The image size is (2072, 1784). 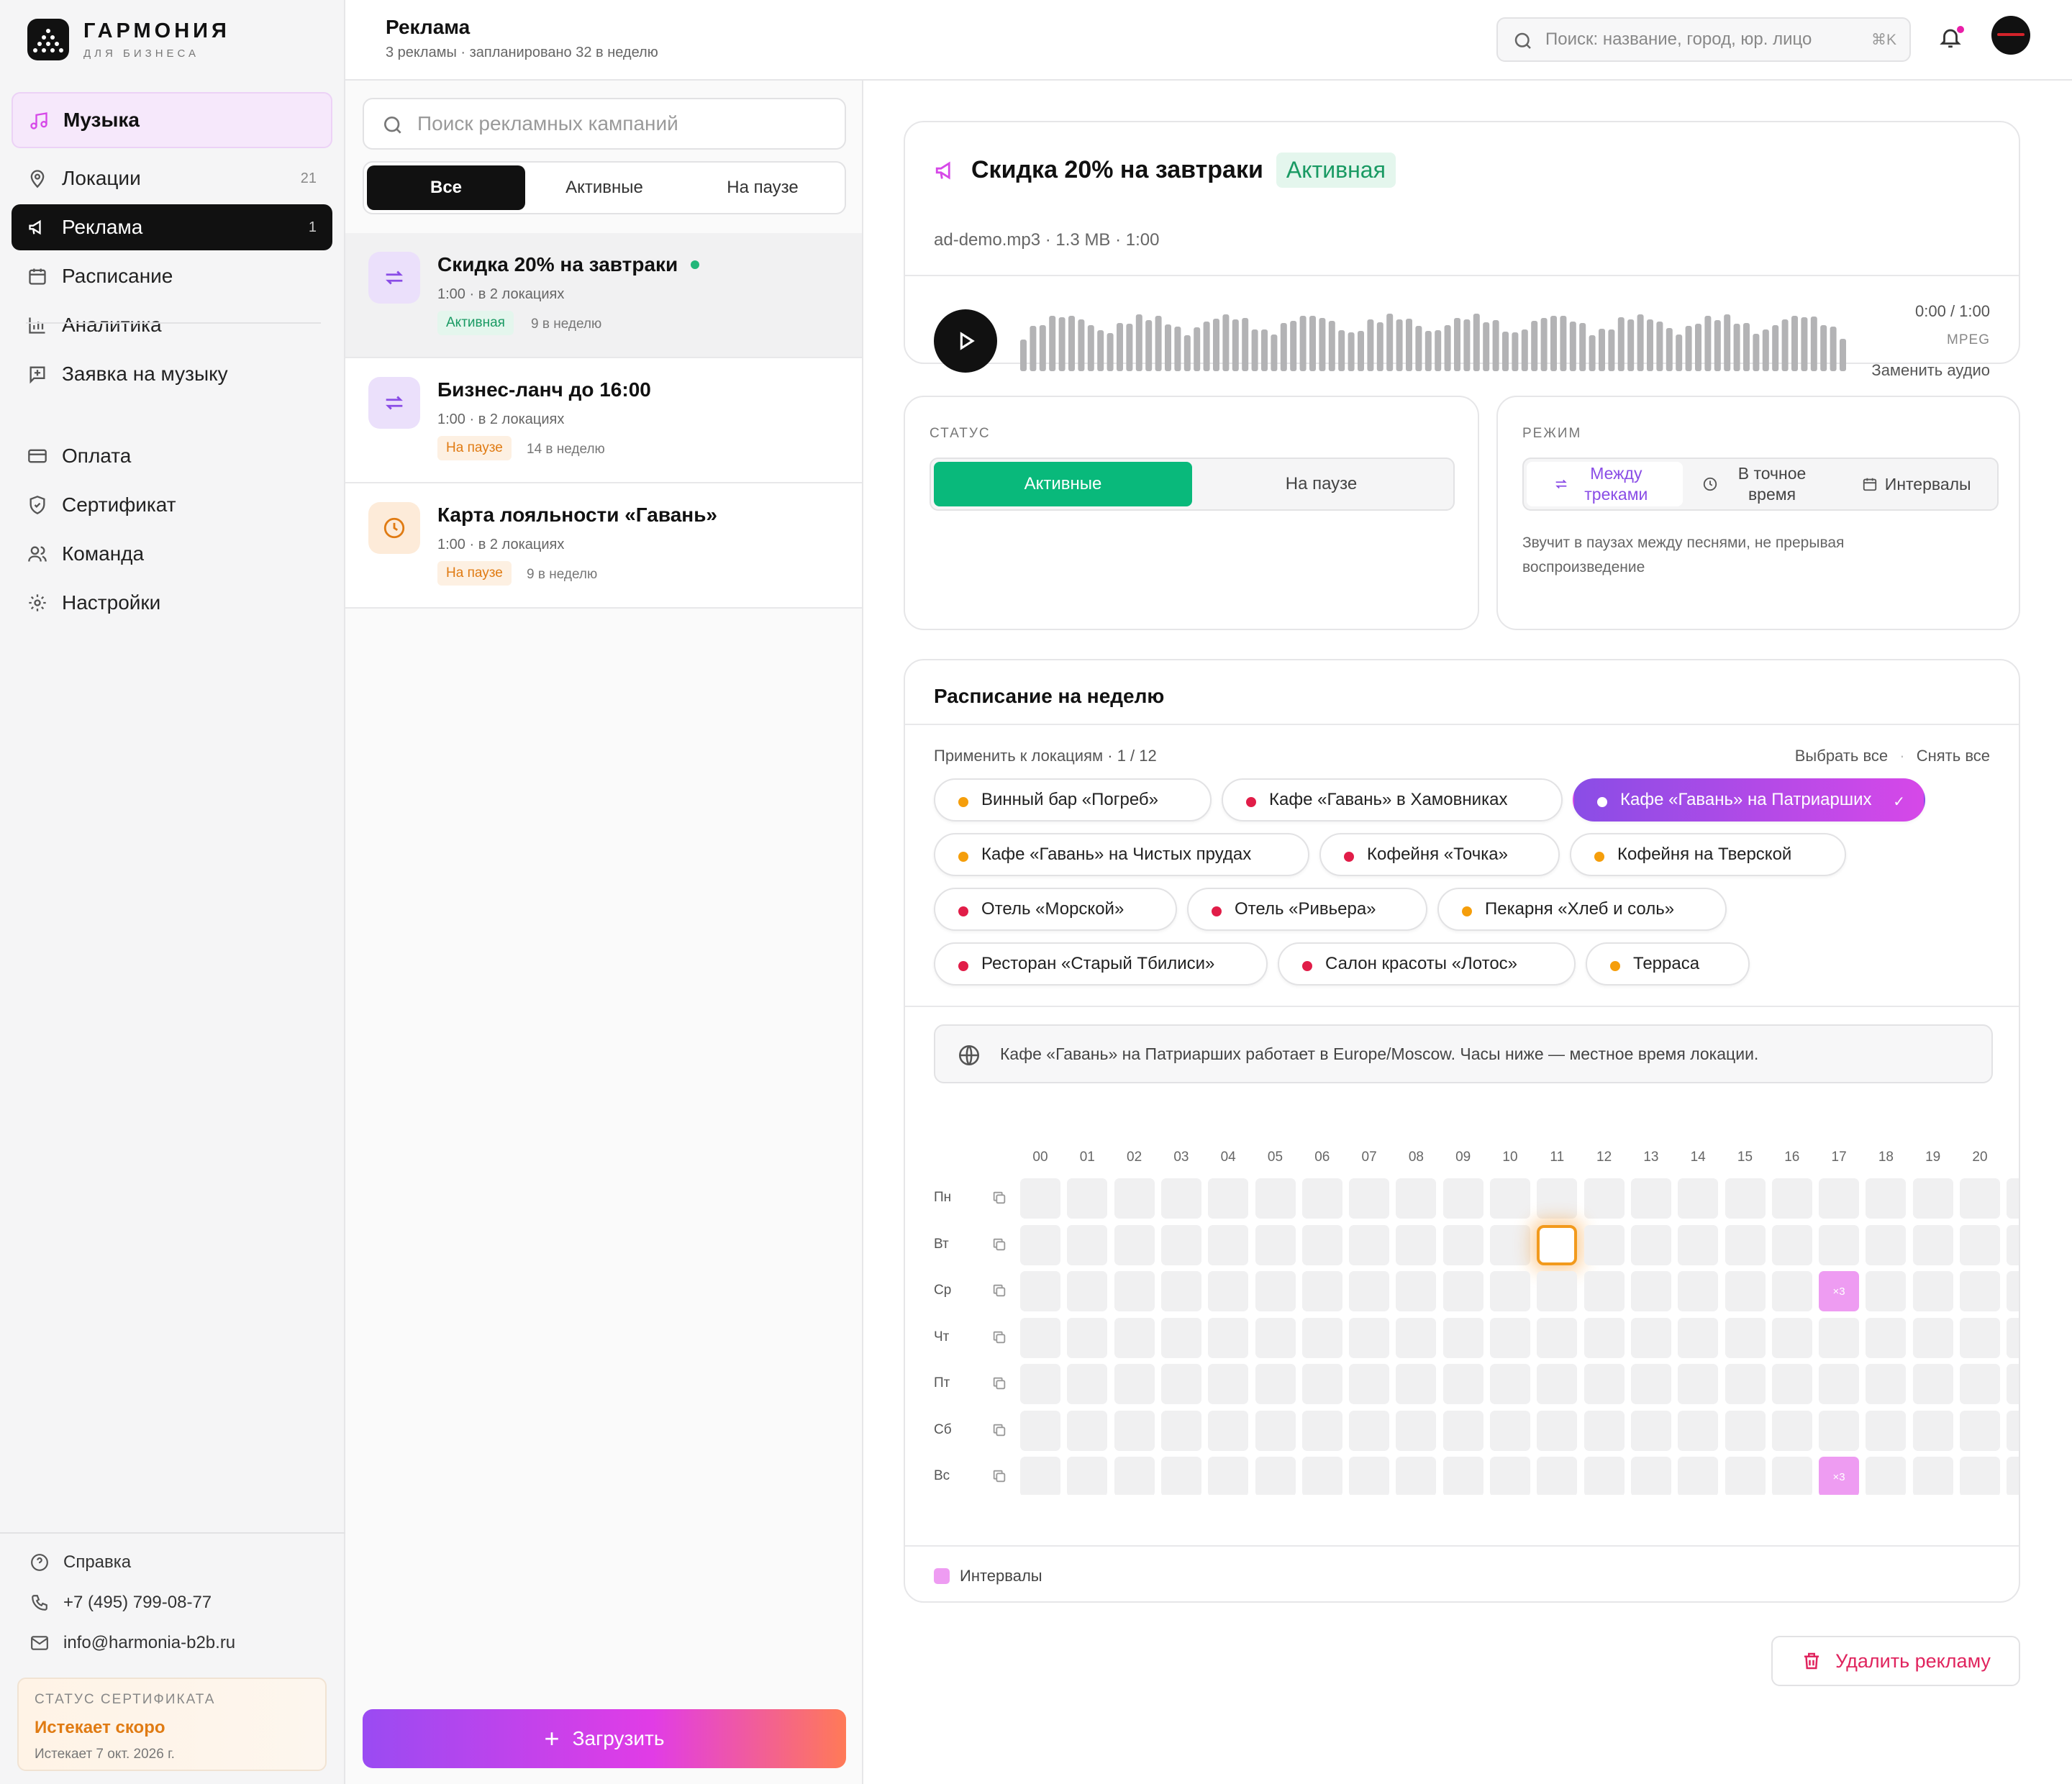 What do you see at coordinates (1392, 800) in the screenshot?
I see `location-chip: Кафе «Гавань» в Хамовниках` at bounding box center [1392, 800].